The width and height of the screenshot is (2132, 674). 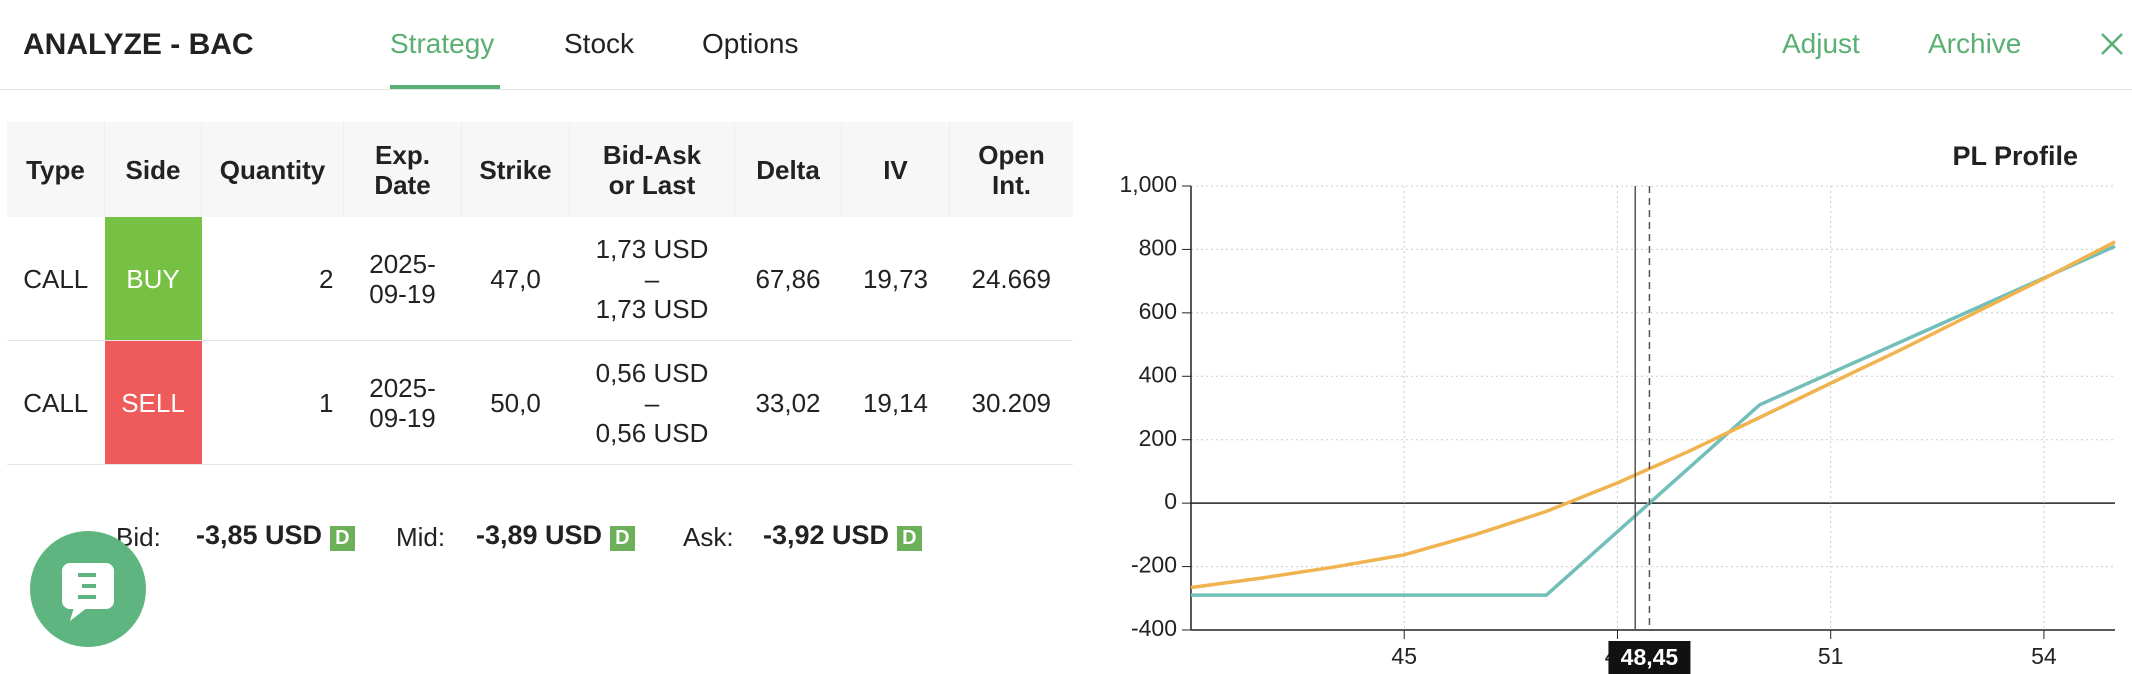 I want to click on header-line: Open, so click(x=1011, y=154).